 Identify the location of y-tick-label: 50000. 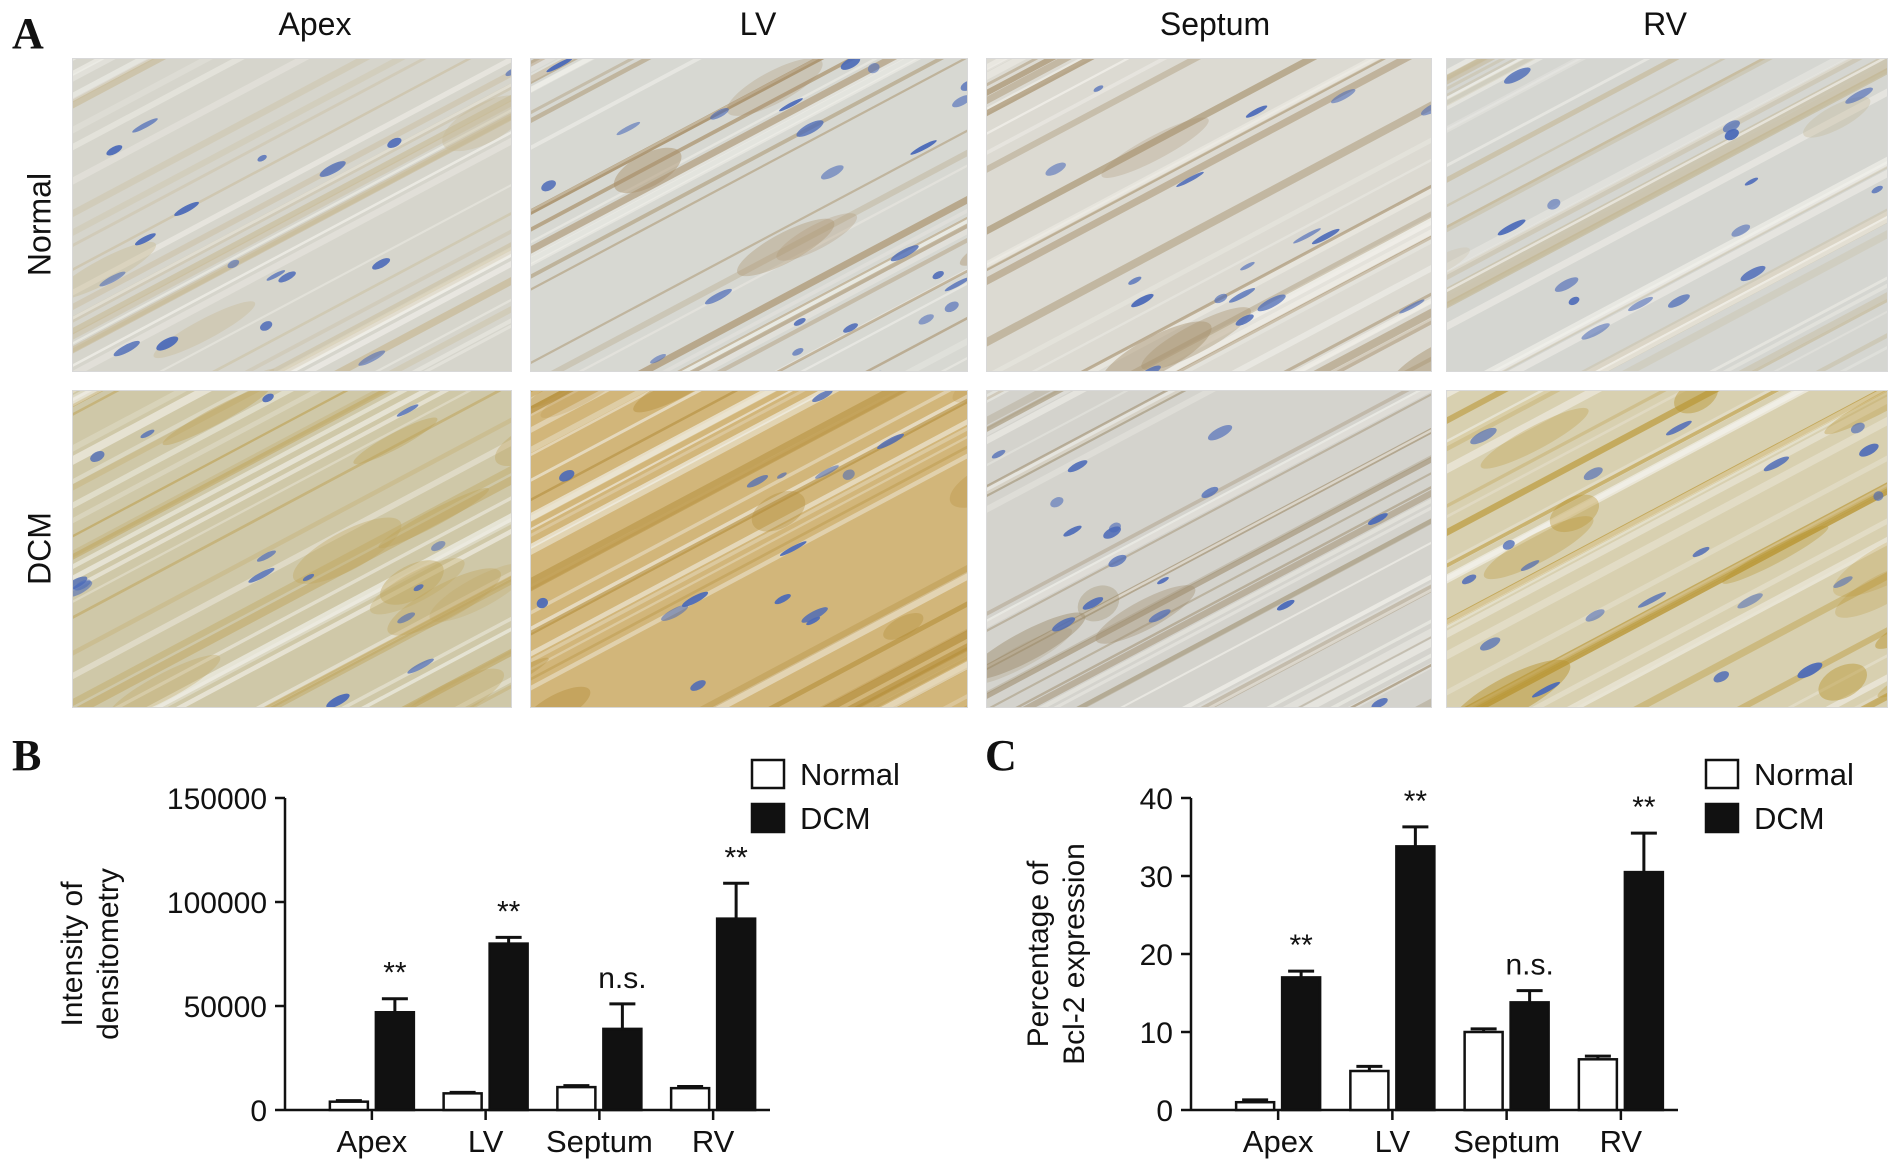
(225, 1007).